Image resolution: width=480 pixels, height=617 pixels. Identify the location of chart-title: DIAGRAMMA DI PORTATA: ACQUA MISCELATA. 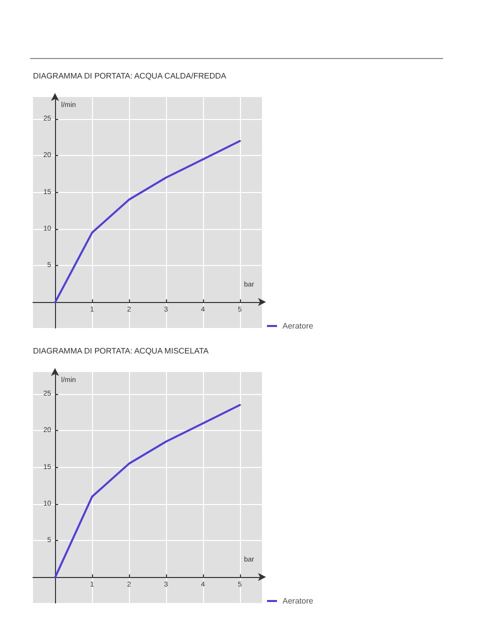
(121, 351).